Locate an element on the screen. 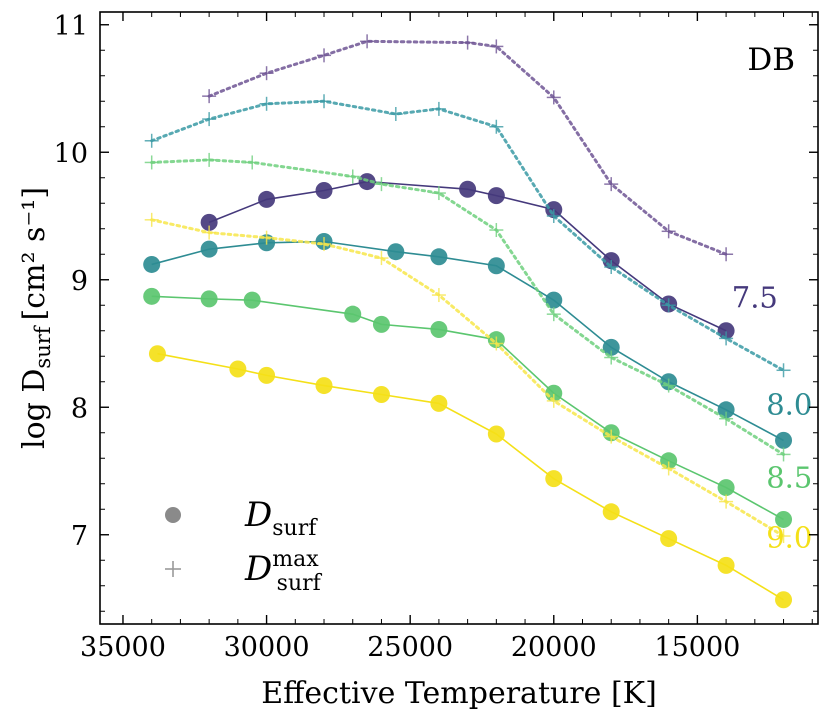 The height and width of the screenshot is (722, 830). y-tick-label: 9 is located at coordinates (79, 281).